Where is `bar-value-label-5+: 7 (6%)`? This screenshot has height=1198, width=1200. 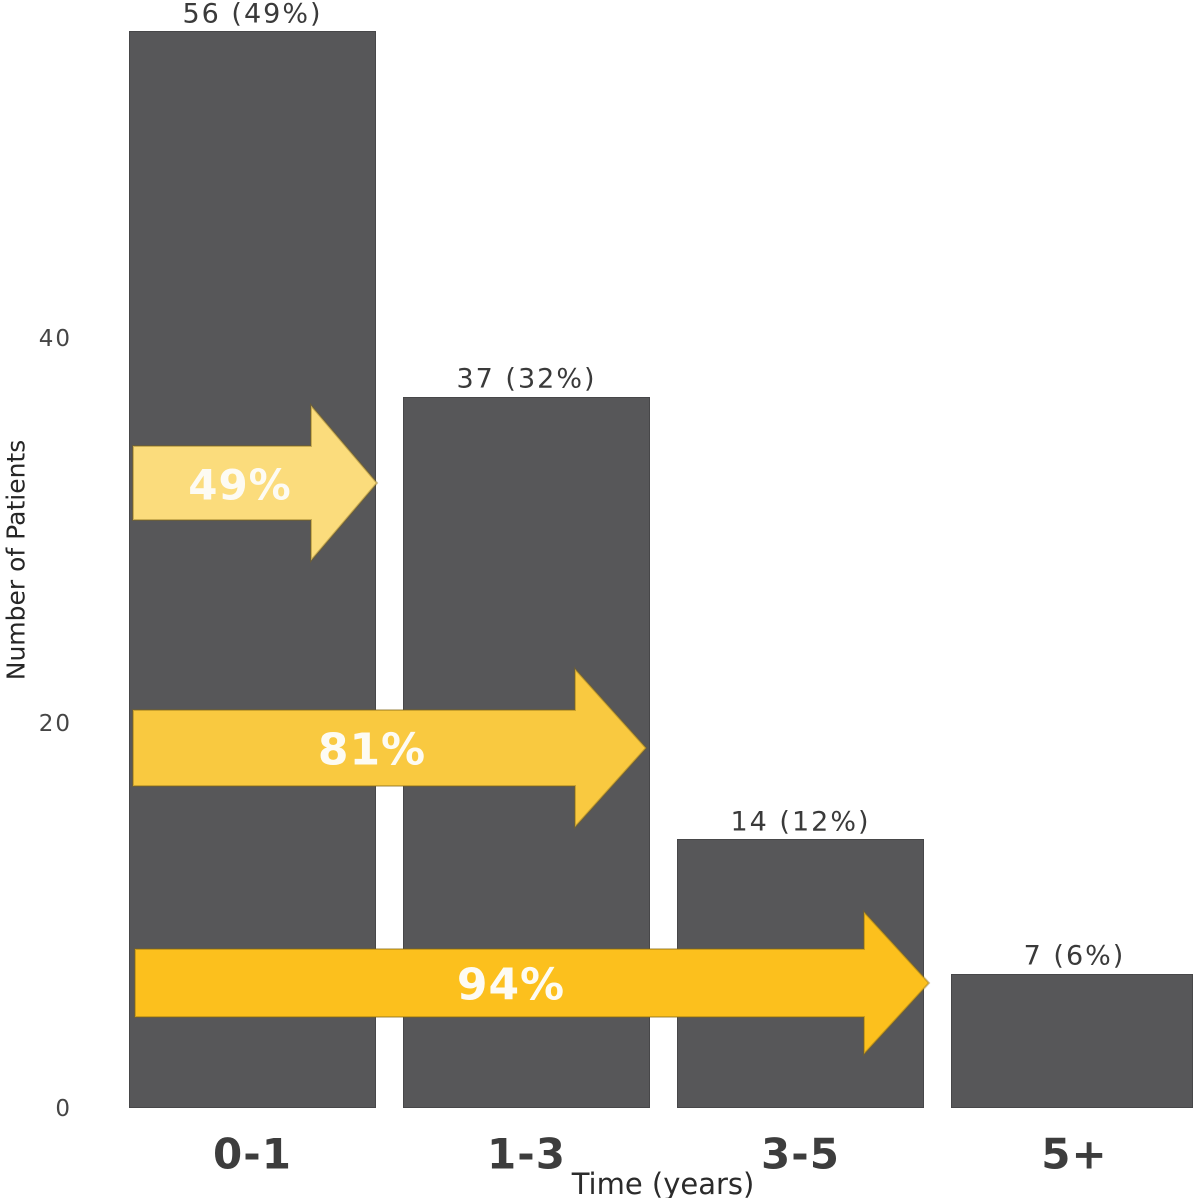 bar-value-label-5+: 7 (6%) is located at coordinates (1074, 956).